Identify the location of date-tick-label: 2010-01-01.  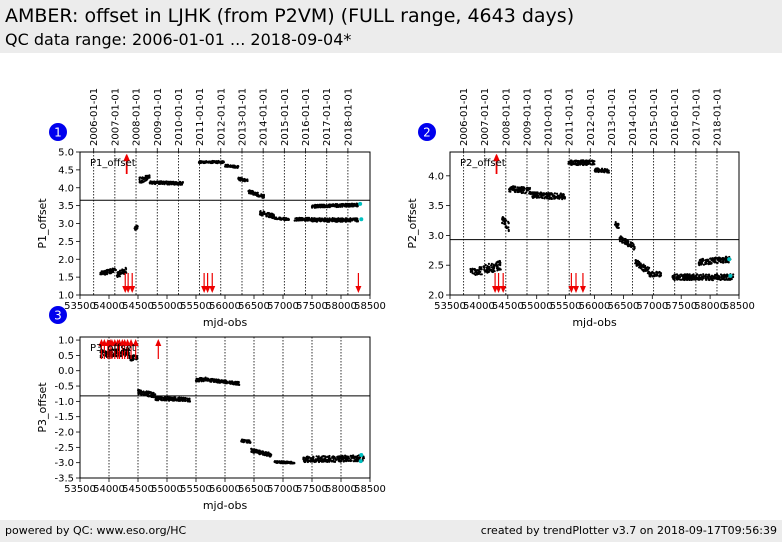
(179, 117).